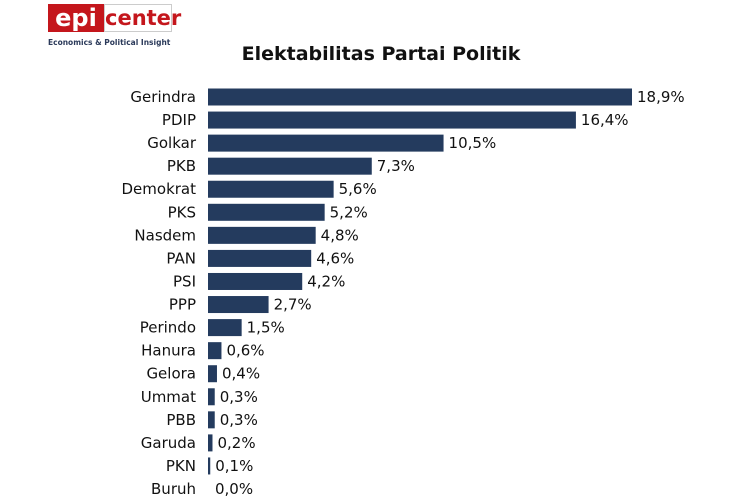 This screenshot has width=750, height=500. Describe the element at coordinates (326, 281) in the screenshot. I see `data-label: 4,2%` at that location.